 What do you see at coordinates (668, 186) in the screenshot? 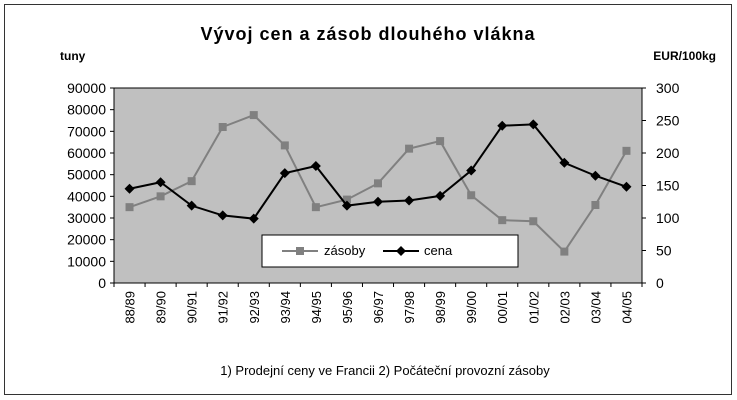
I see `right-tick-label: 150` at bounding box center [668, 186].